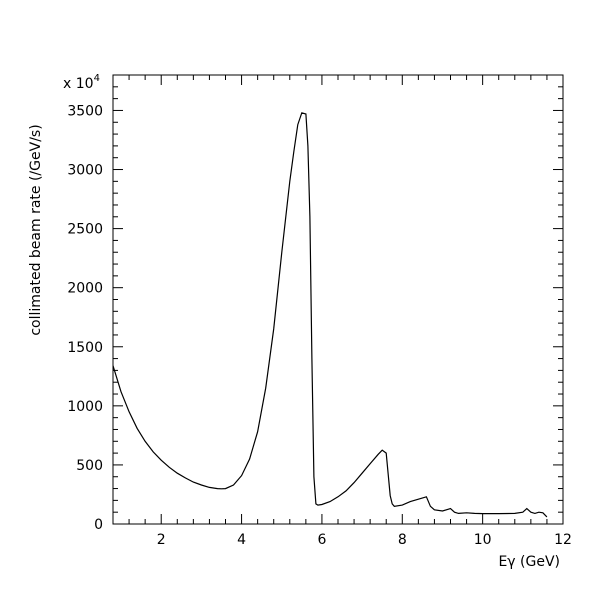  I want to click on x-tick-label: 12, so click(563, 540).